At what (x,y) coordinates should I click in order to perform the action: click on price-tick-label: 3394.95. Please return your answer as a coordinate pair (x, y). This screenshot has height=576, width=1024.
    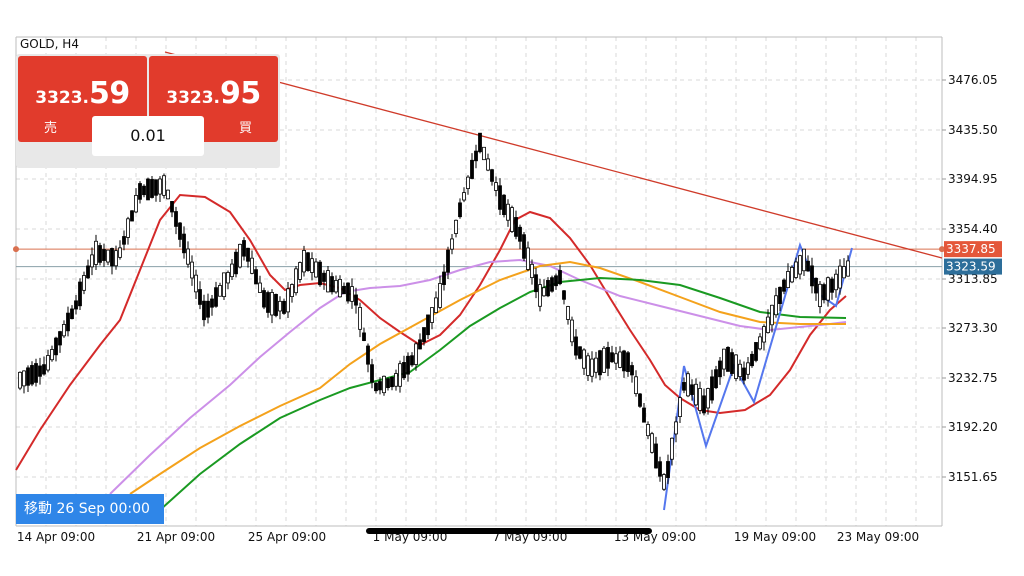
    Looking at the image, I should click on (973, 179).